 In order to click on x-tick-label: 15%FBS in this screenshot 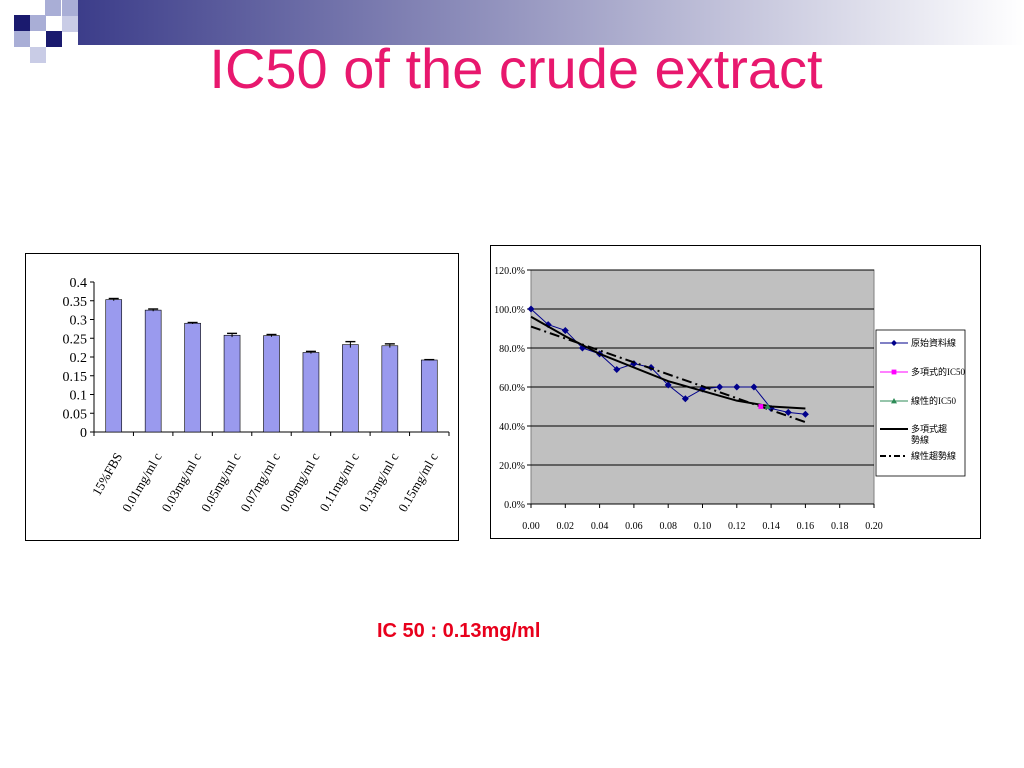, I will do `click(107, 474)`.